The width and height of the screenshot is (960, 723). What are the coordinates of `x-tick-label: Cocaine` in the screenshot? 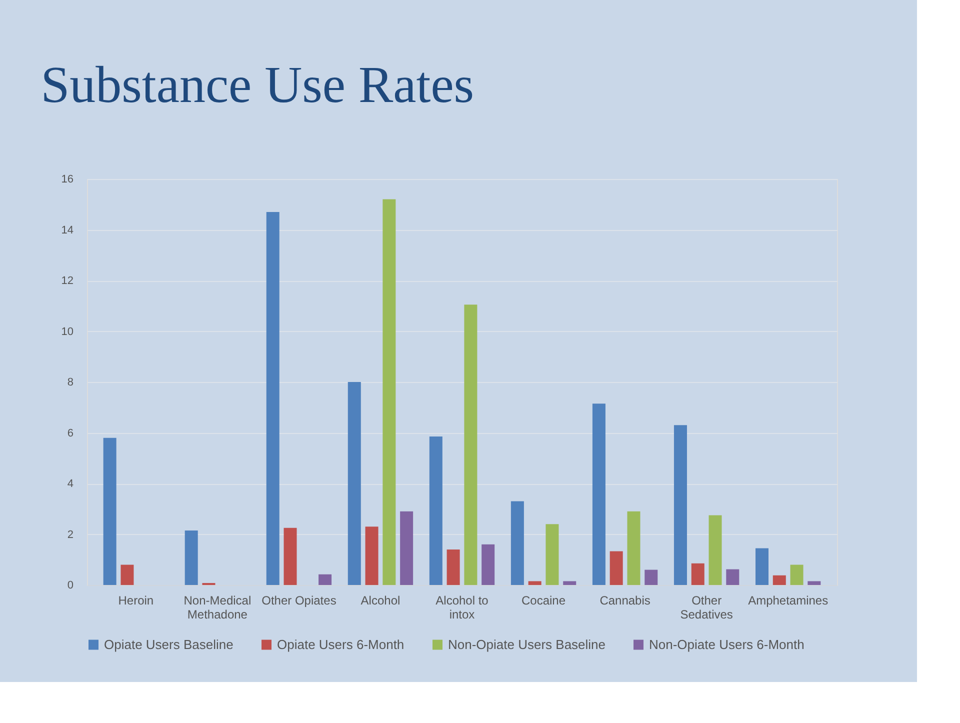 It's located at (544, 601).